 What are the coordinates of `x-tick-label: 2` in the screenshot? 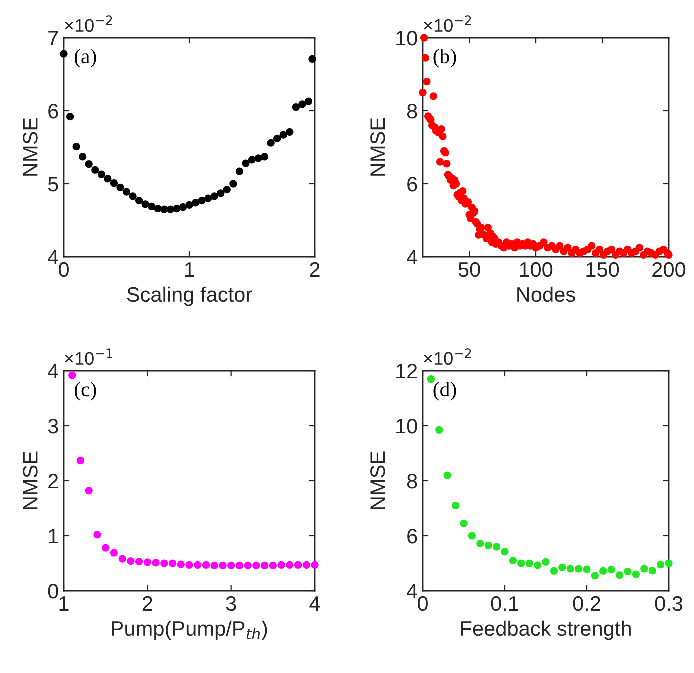 It's located at (147, 603).